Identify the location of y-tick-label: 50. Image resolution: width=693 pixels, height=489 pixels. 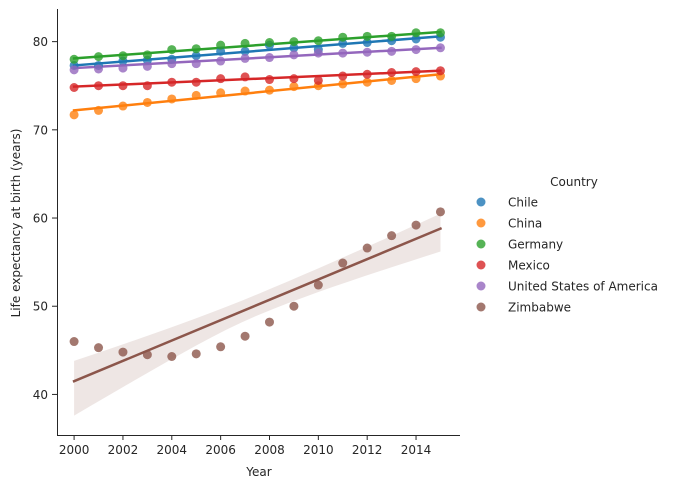
(40, 307).